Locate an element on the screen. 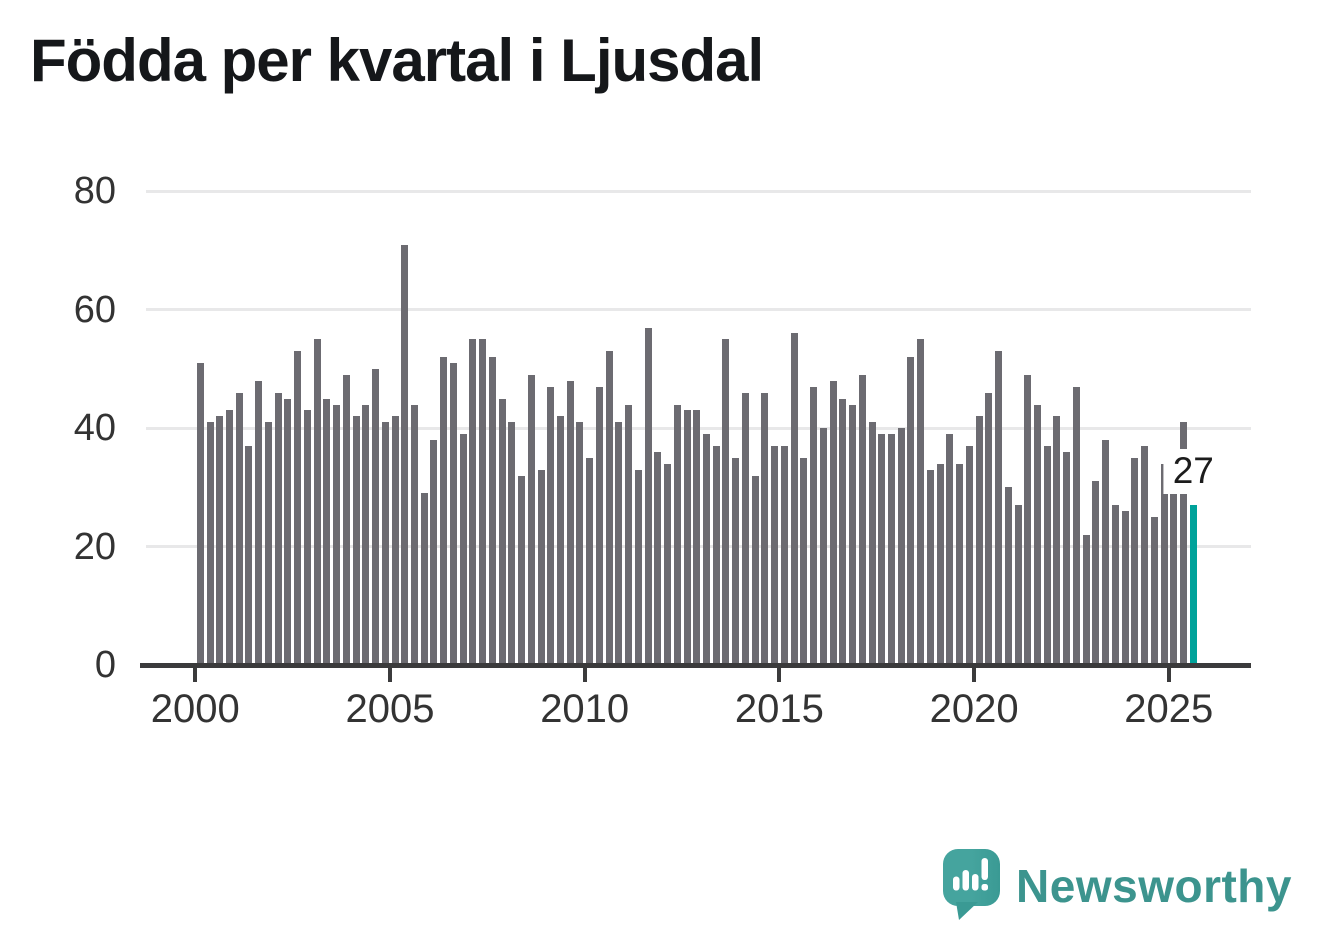 Image resolution: width=1322 pixels, height=939 pixels. y-axis-label-0: 0 is located at coordinates (105, 665).